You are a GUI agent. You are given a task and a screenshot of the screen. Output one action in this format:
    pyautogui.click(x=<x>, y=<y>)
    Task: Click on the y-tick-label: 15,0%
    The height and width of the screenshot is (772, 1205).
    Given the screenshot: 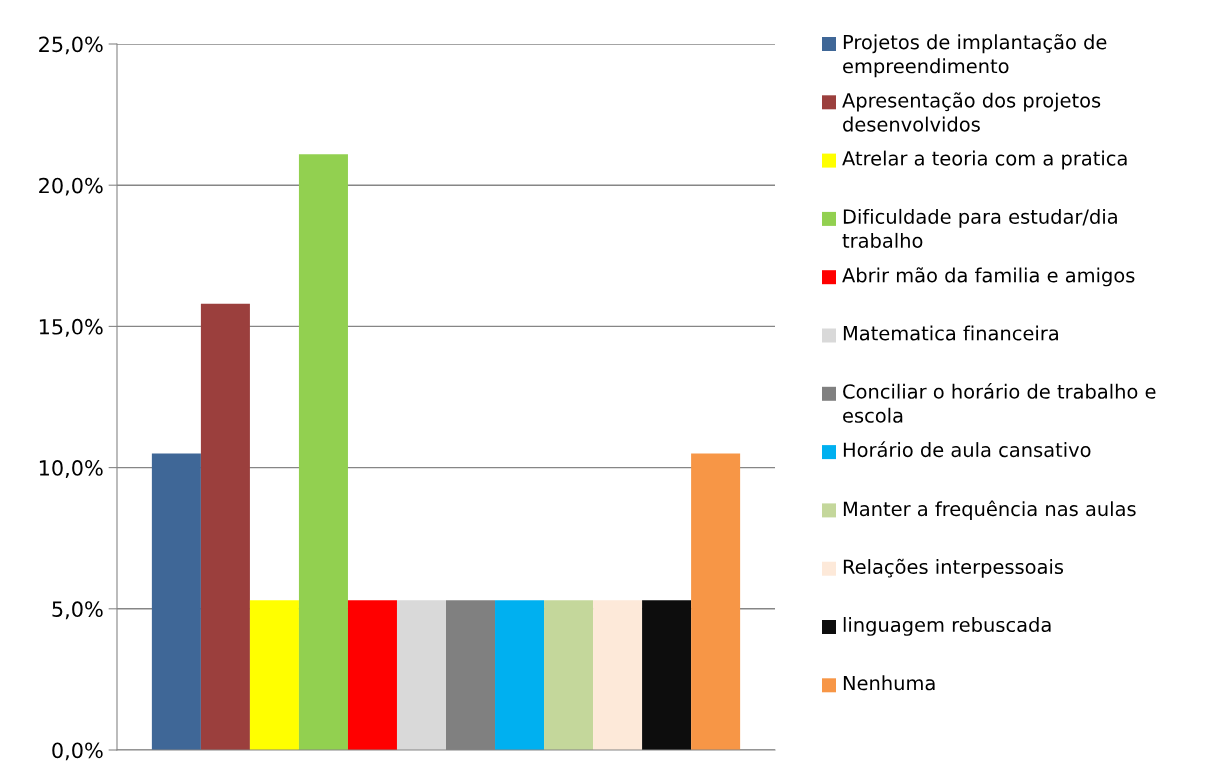 What is the action you would take?
    pyautogui.click(x=71, y=327)
    